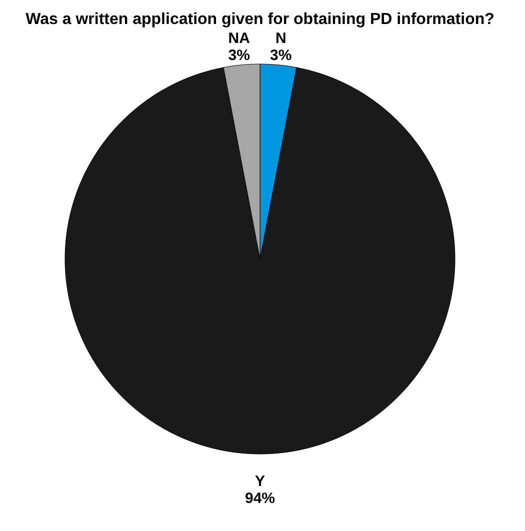 The width and height of the screenshot is (525, 531). I want to click on slice-label: NA, so click(239, 38).